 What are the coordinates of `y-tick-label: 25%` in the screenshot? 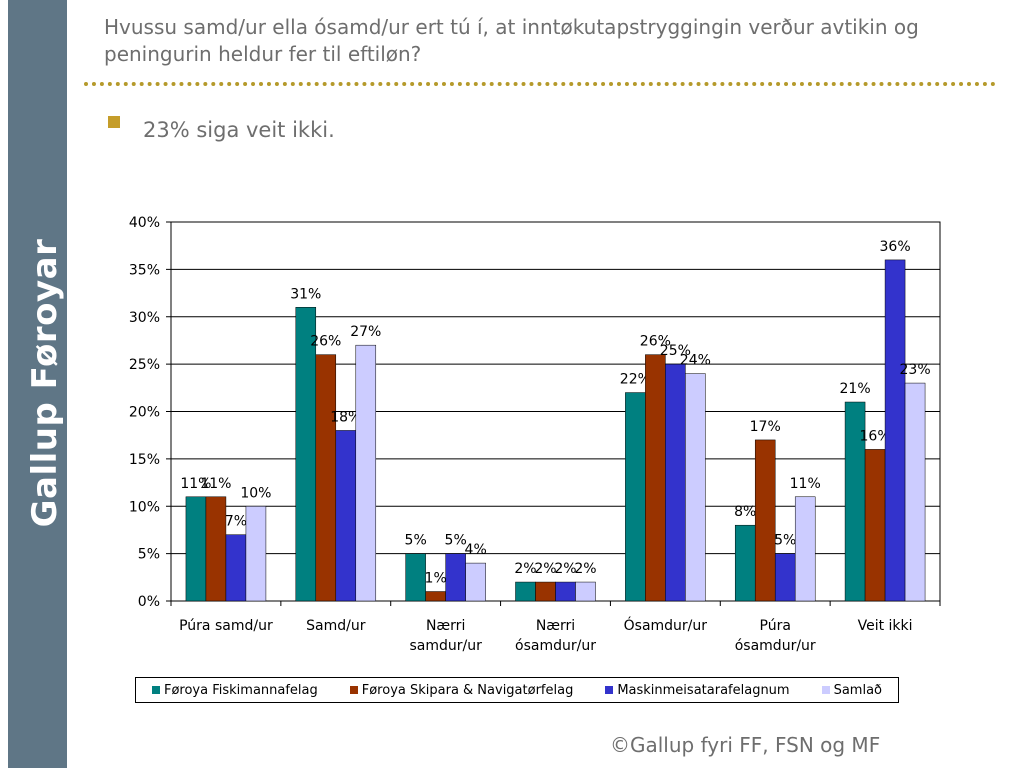 It's located at (144, 365).